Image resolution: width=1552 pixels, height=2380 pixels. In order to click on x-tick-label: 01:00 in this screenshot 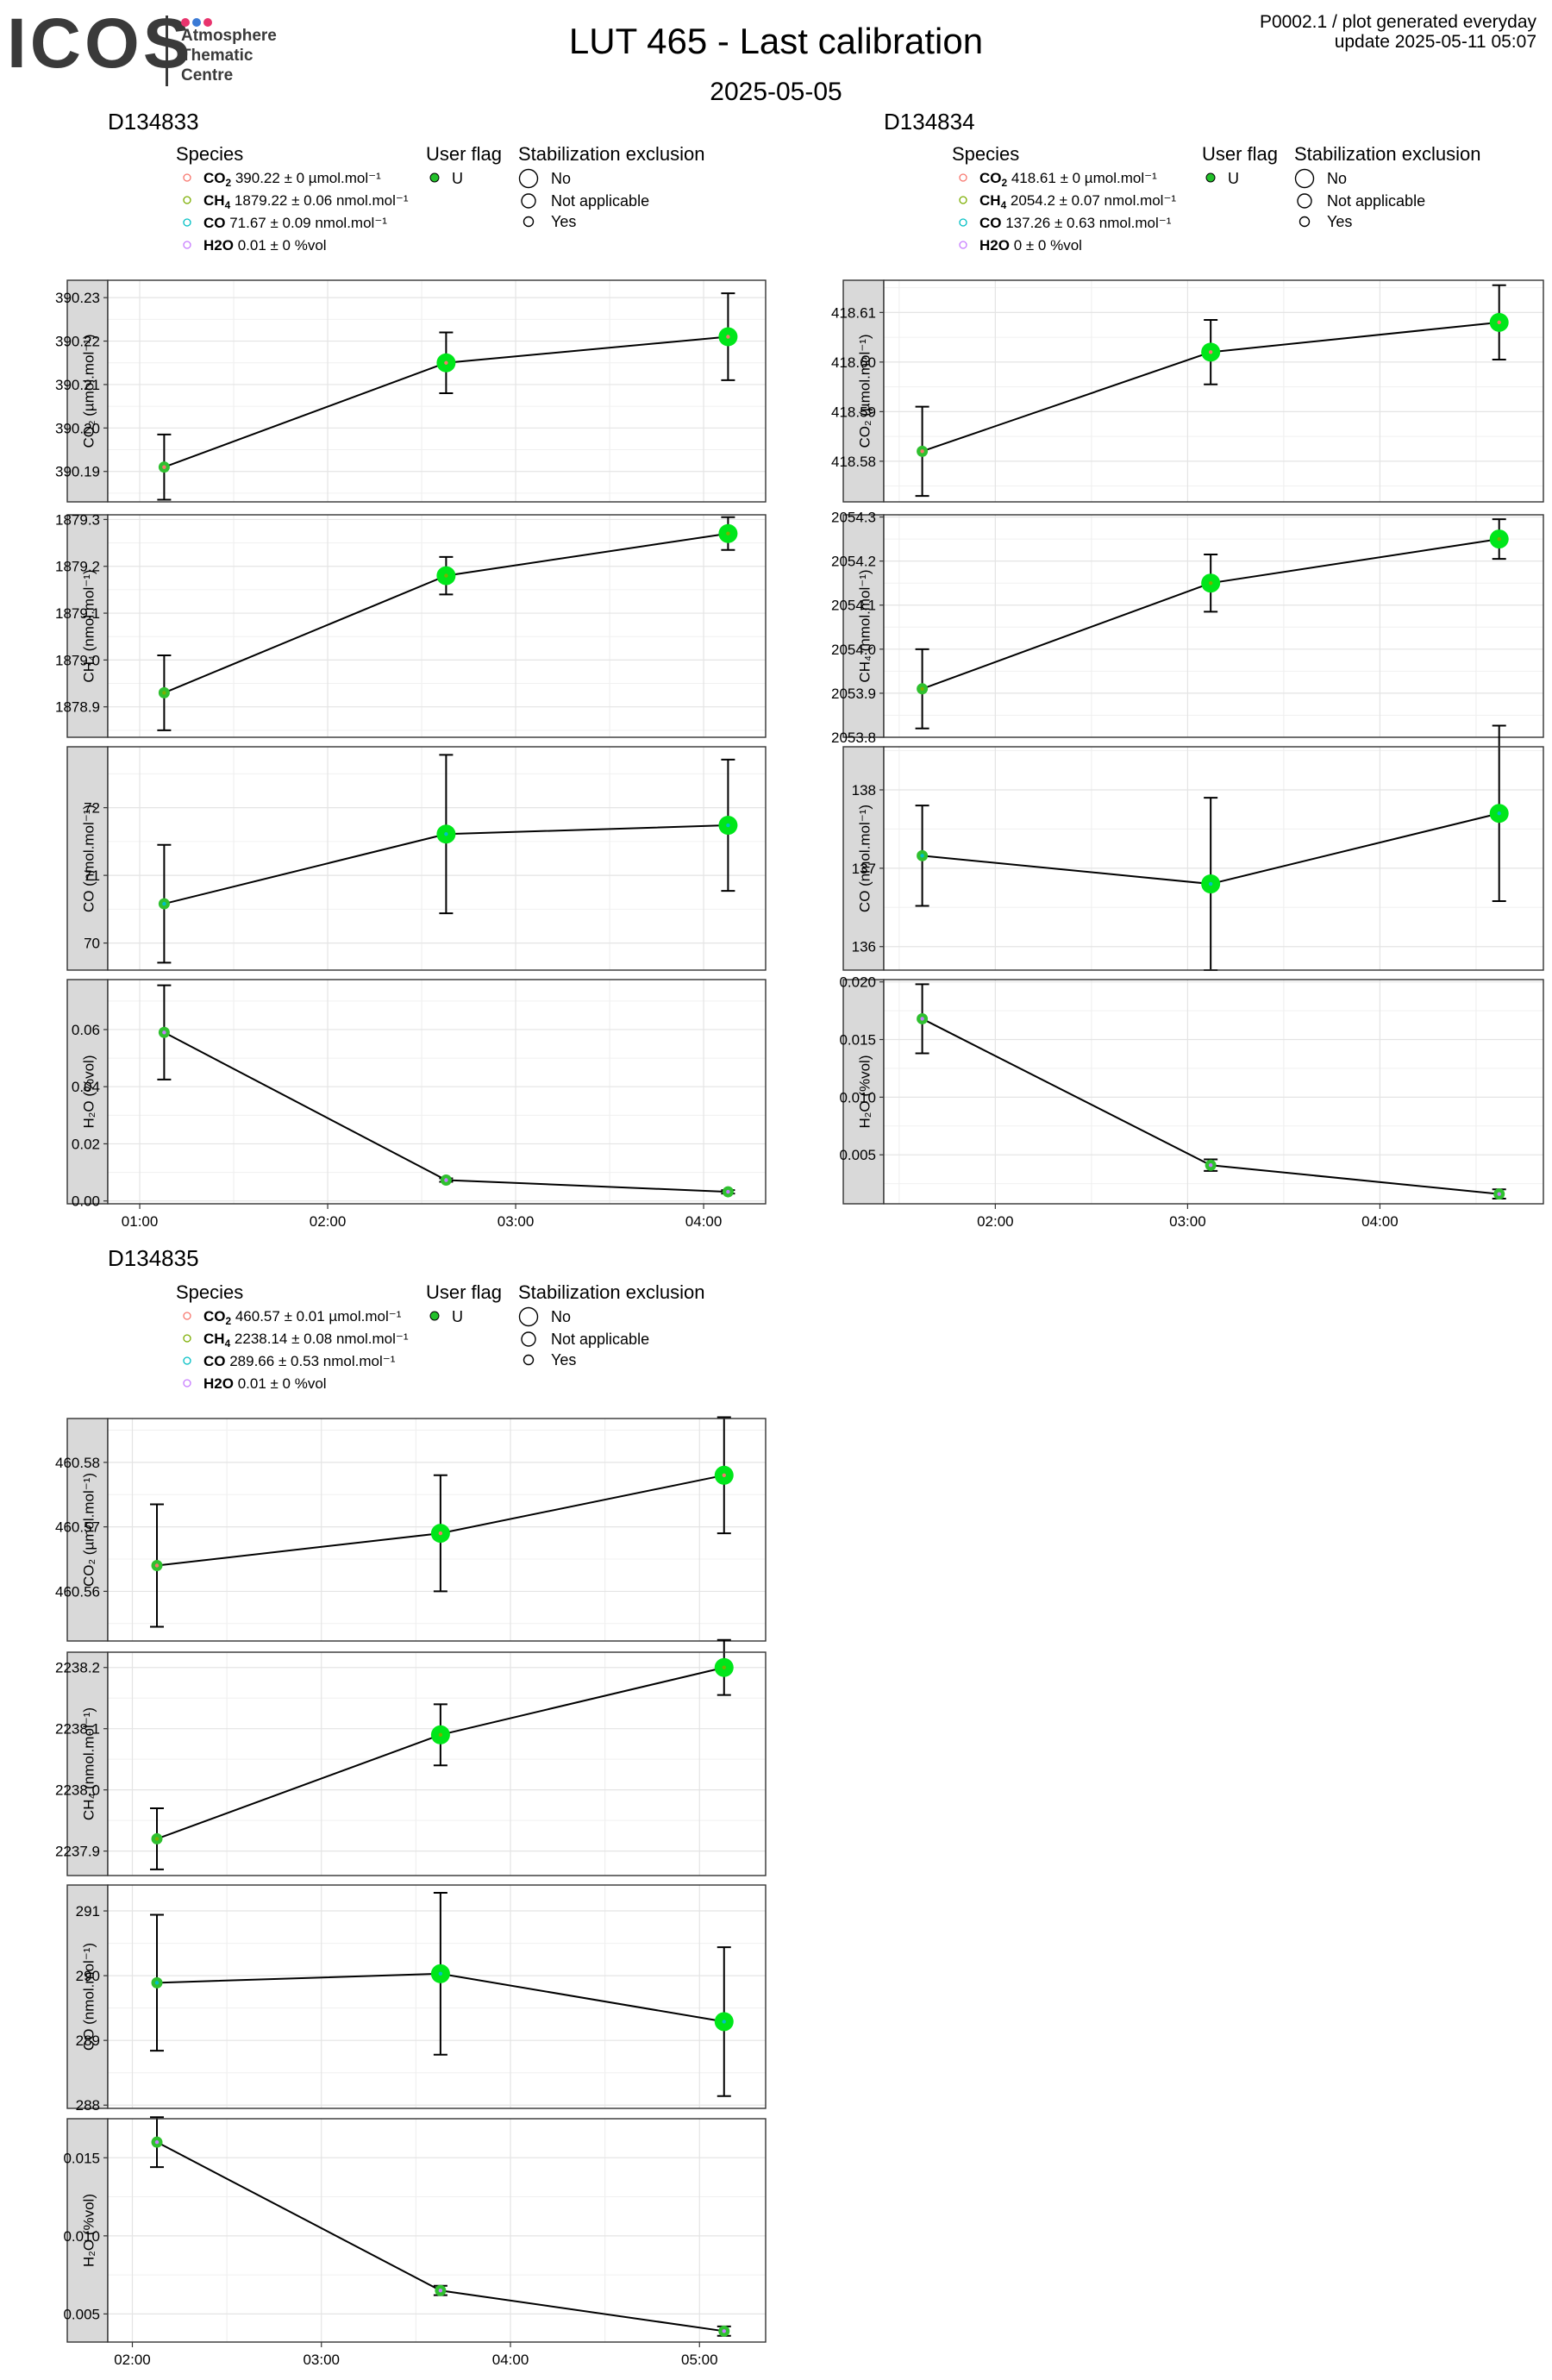, I will do `click(140, 1222)`.